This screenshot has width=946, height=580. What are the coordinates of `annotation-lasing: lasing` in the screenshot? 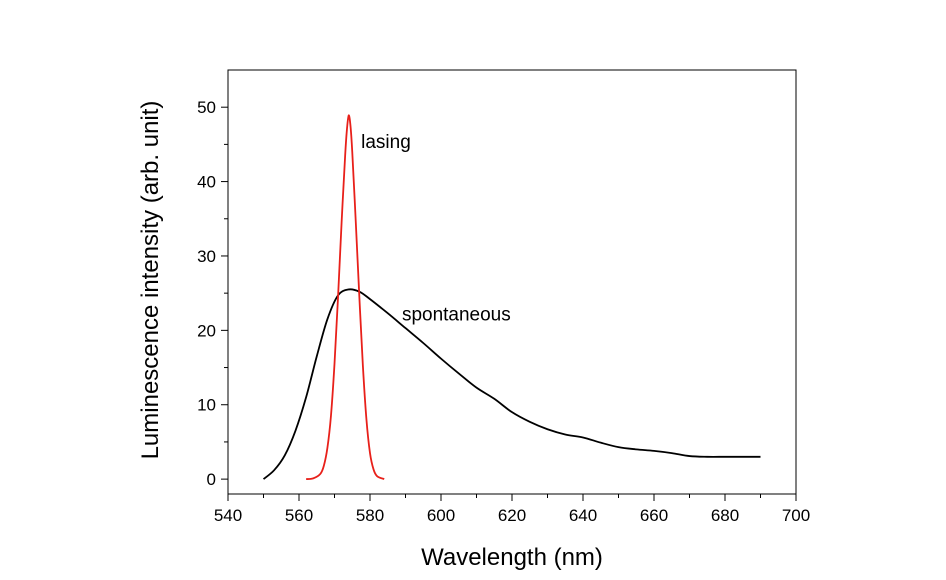 It's located at (386, 142).